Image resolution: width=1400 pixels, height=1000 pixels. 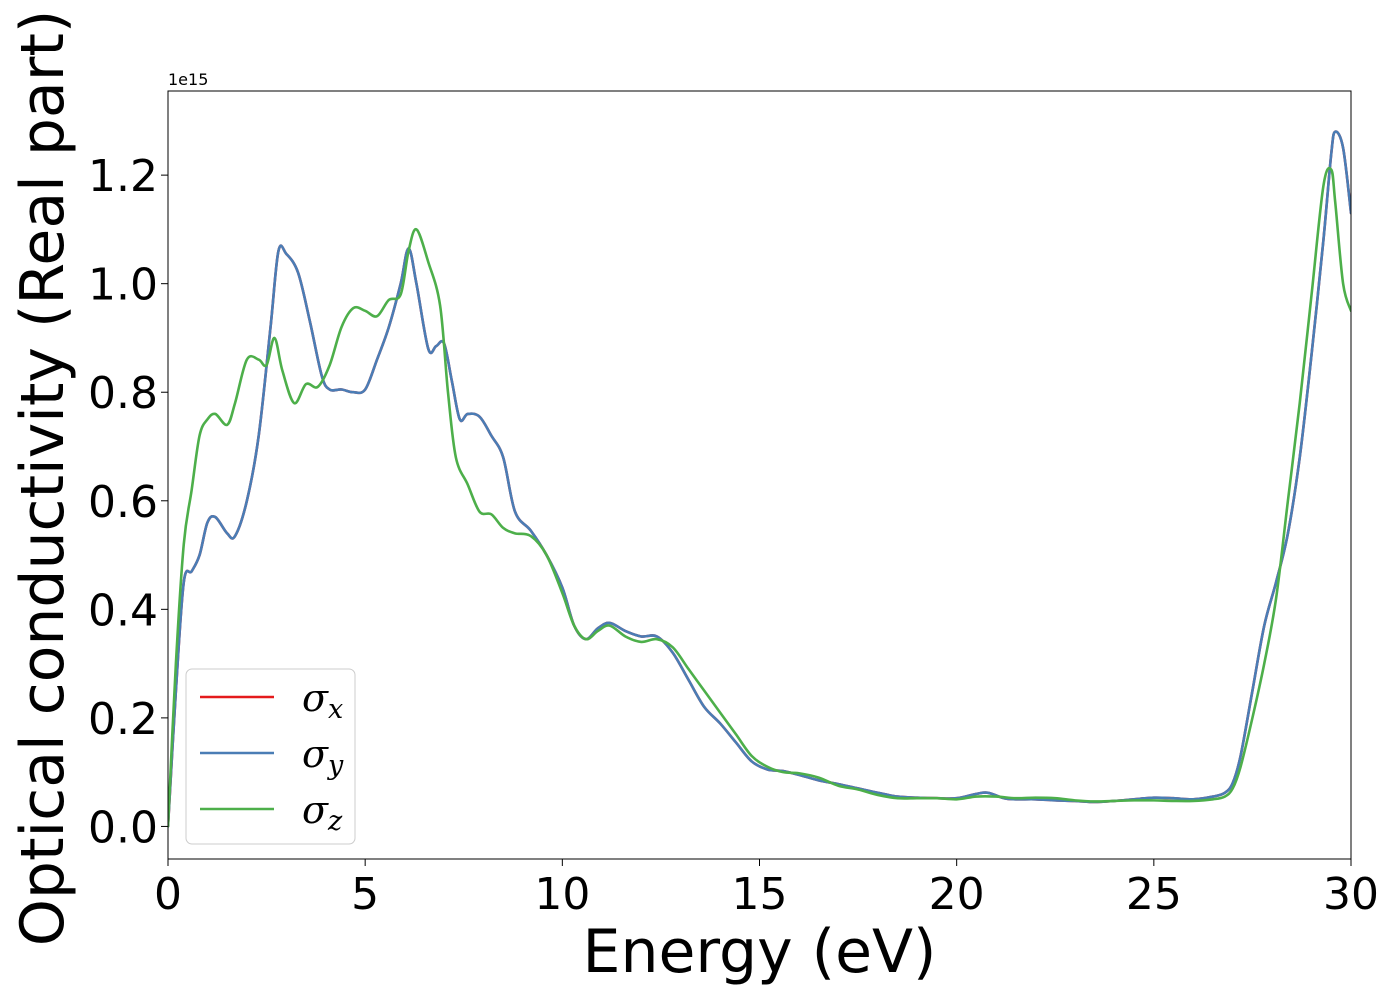 What do you see at coordinates (43, 478) in the screenshot?
I see `y-axis-label: Optical conductivity (Real part)` at bounding box center [43, 478].